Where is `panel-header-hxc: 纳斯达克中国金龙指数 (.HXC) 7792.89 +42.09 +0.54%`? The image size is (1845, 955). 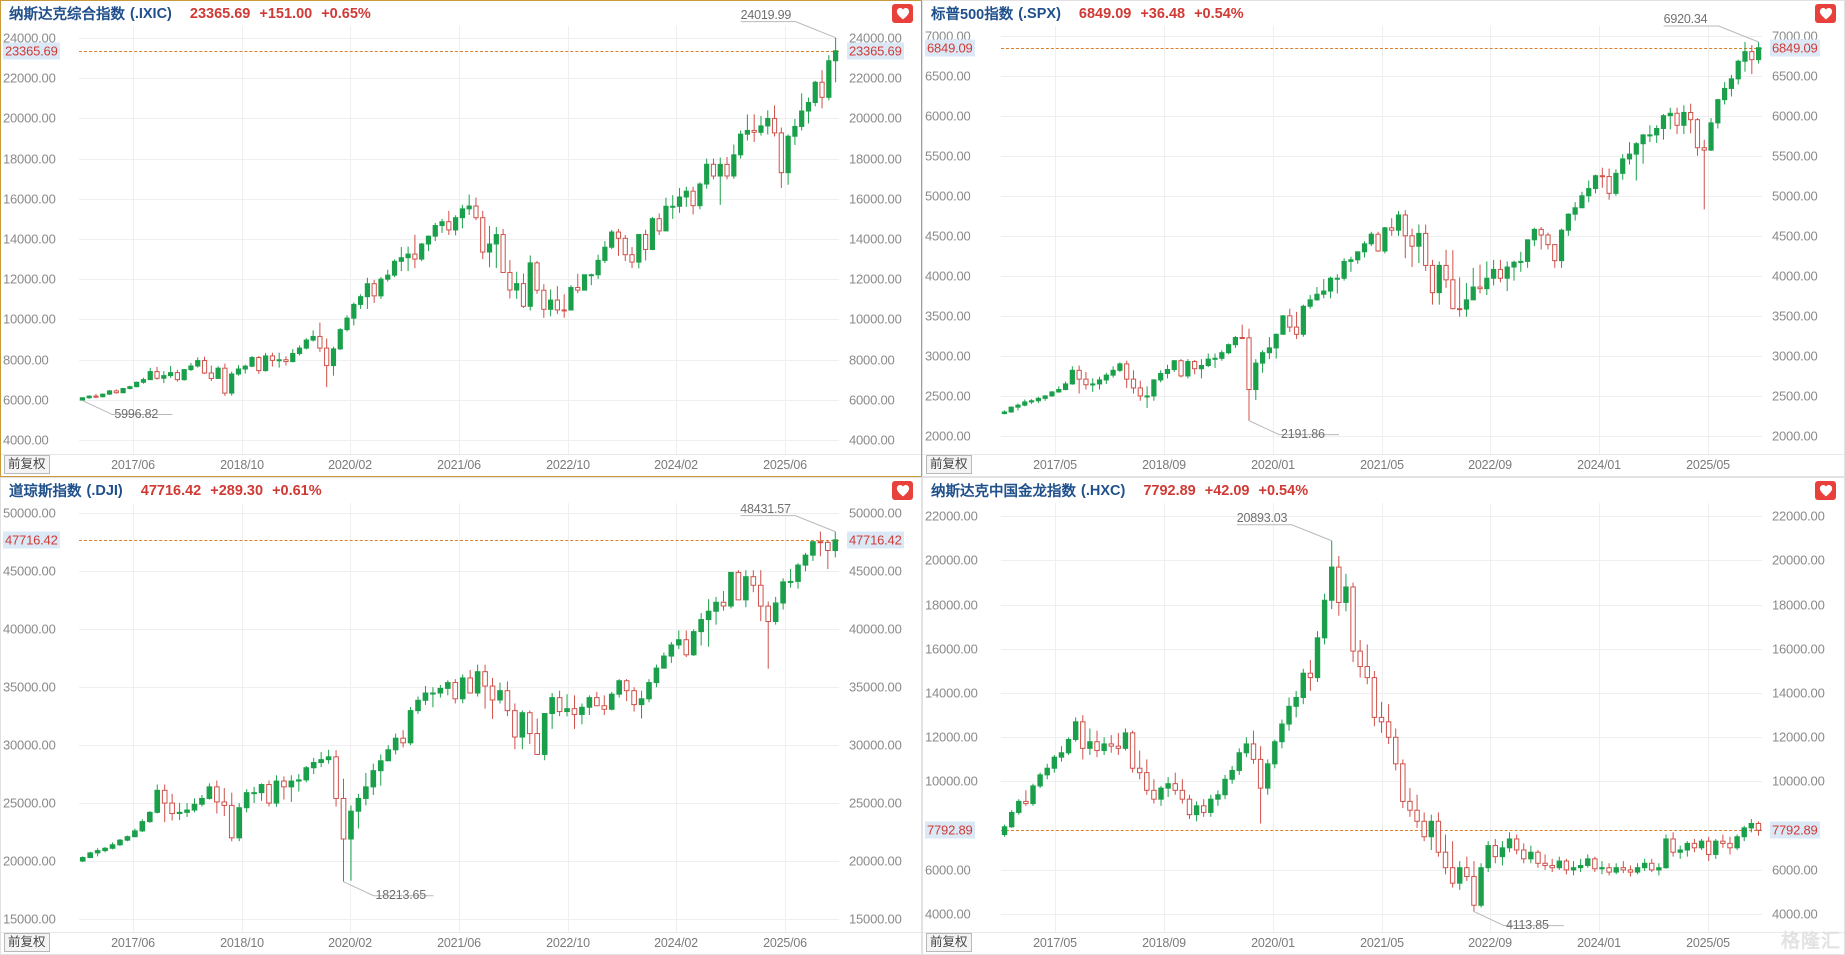
panel-header-hxc: 纳斯达克中国金龙指数 (.HXC) 7792.89 +42.09 +0.54% is located at coordinates (1383, 490).